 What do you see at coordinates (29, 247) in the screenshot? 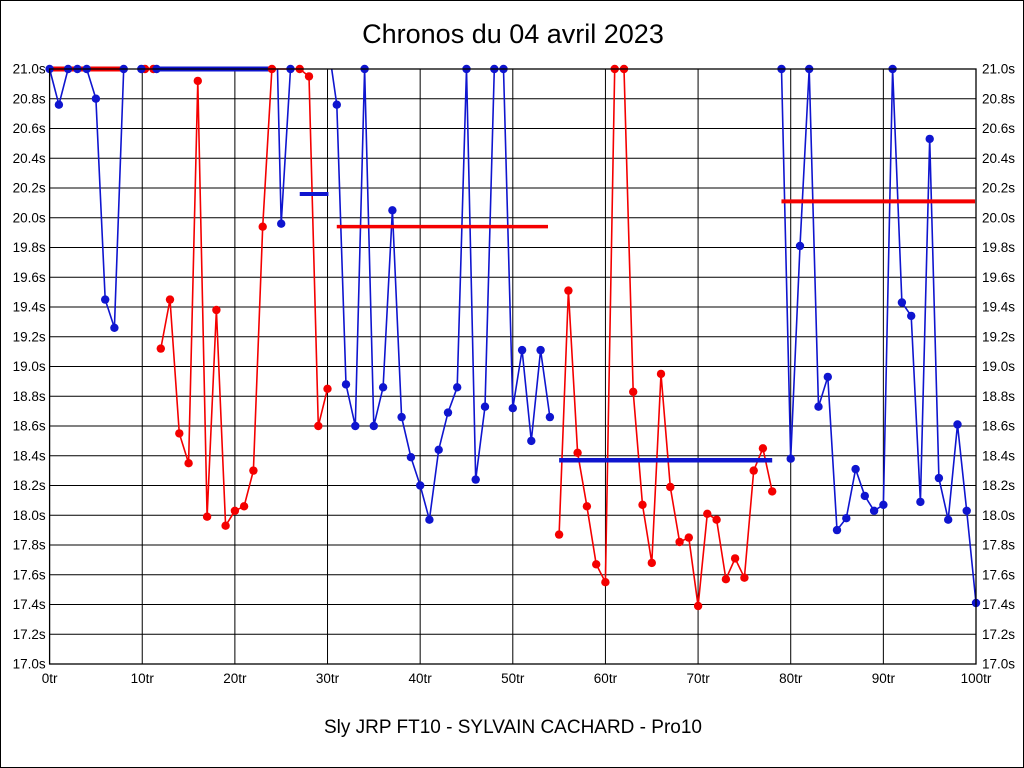
I see `y-tick-label-left: 19.8s` at bounding box center [29, 247].